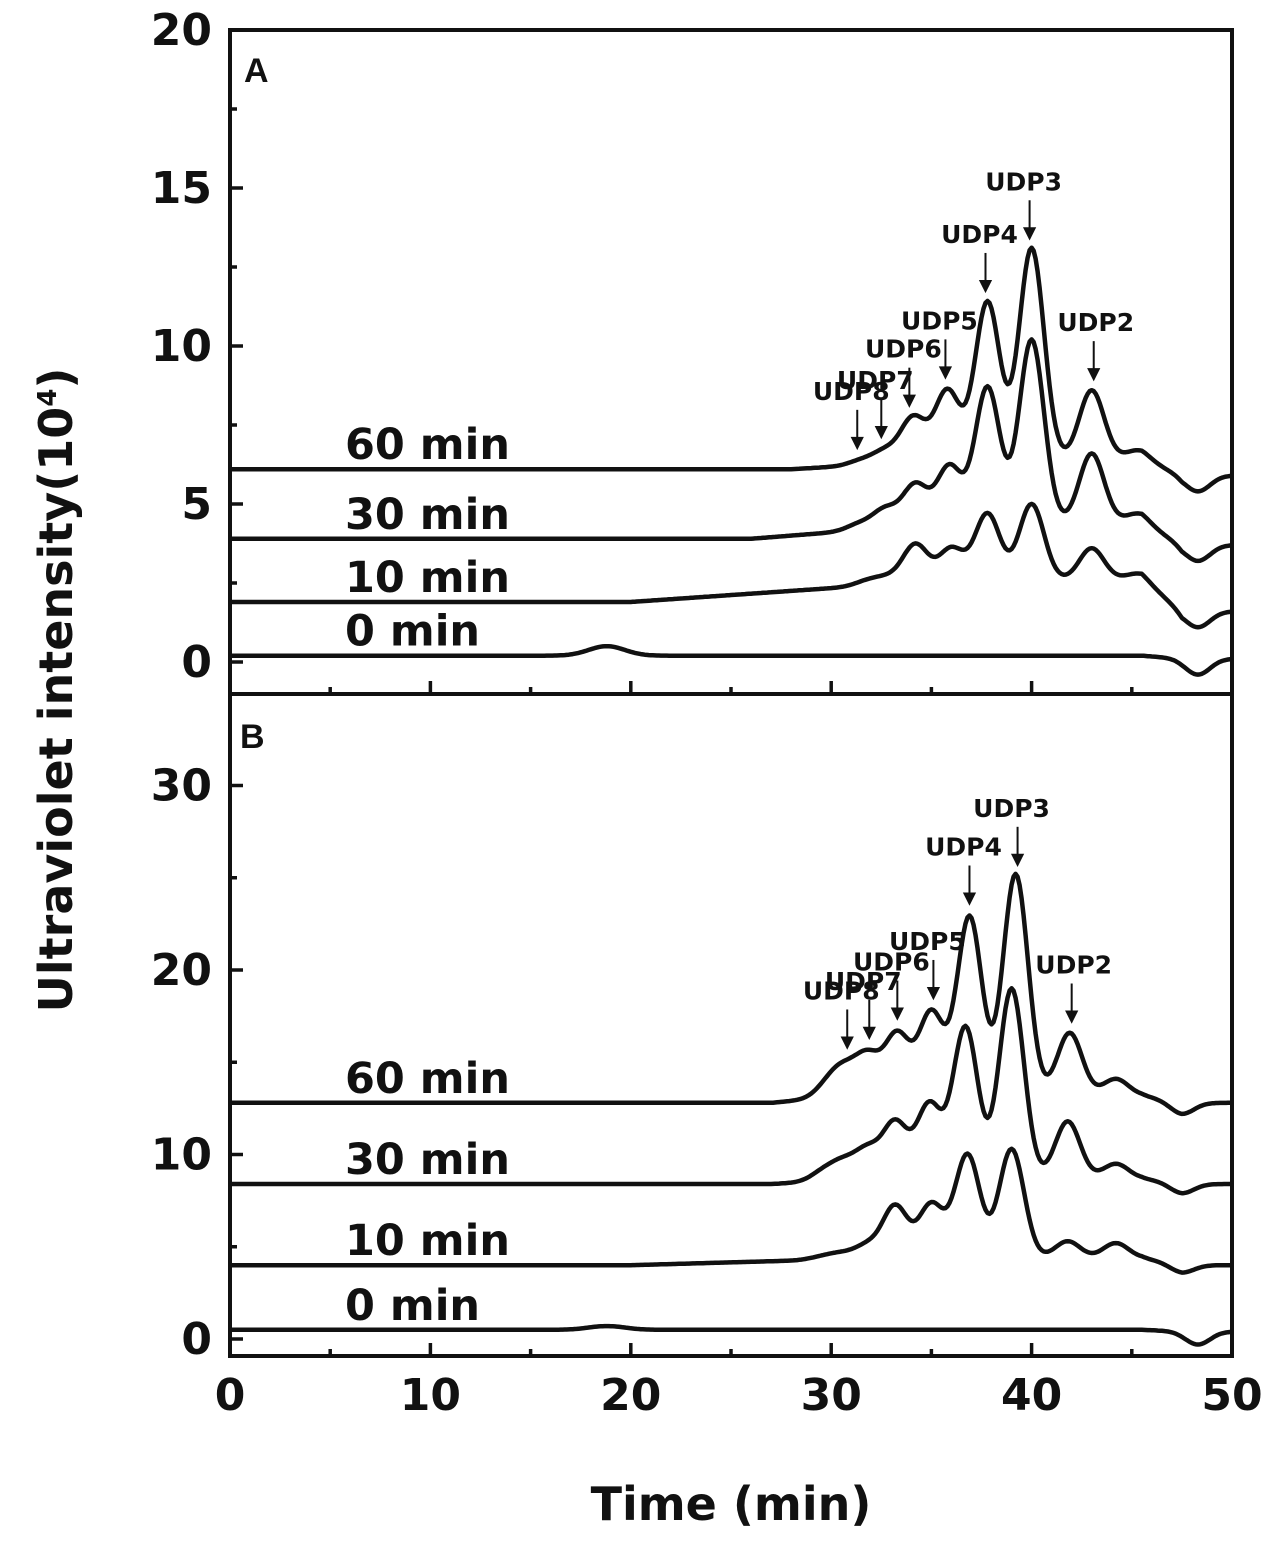 This screenshot has height=1557, width=1267. What do you see at coordinates (630, 1395) in the screenshot?
I see `x-tick-label: 20` at bounding box center [630, 1395].